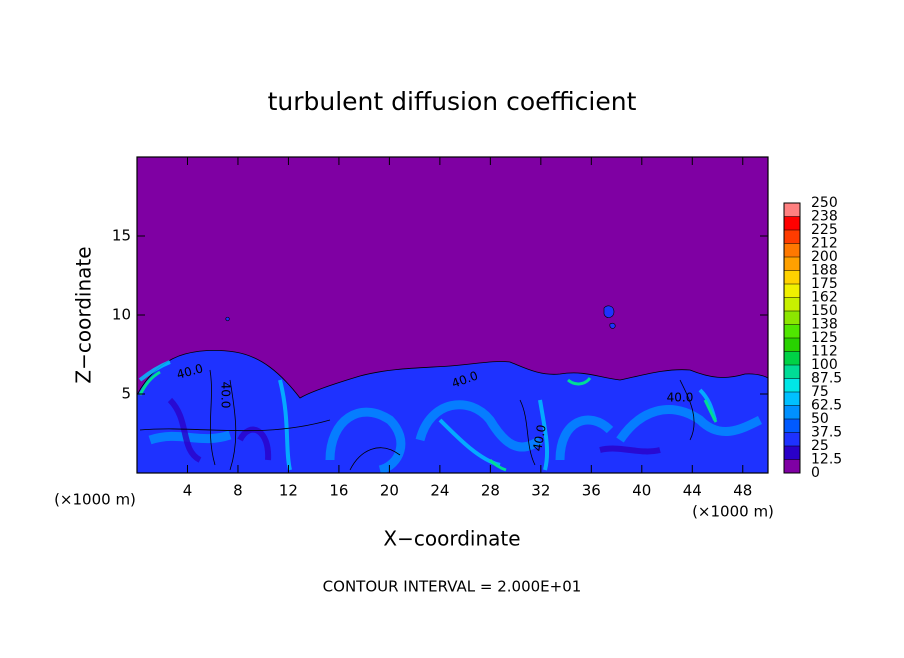 This screenshot has width=904, height=658. What do you see at coordinates (824, 230) in the screenshot?
I see `colorbar-label: 225` at bounding box center [824, 230].